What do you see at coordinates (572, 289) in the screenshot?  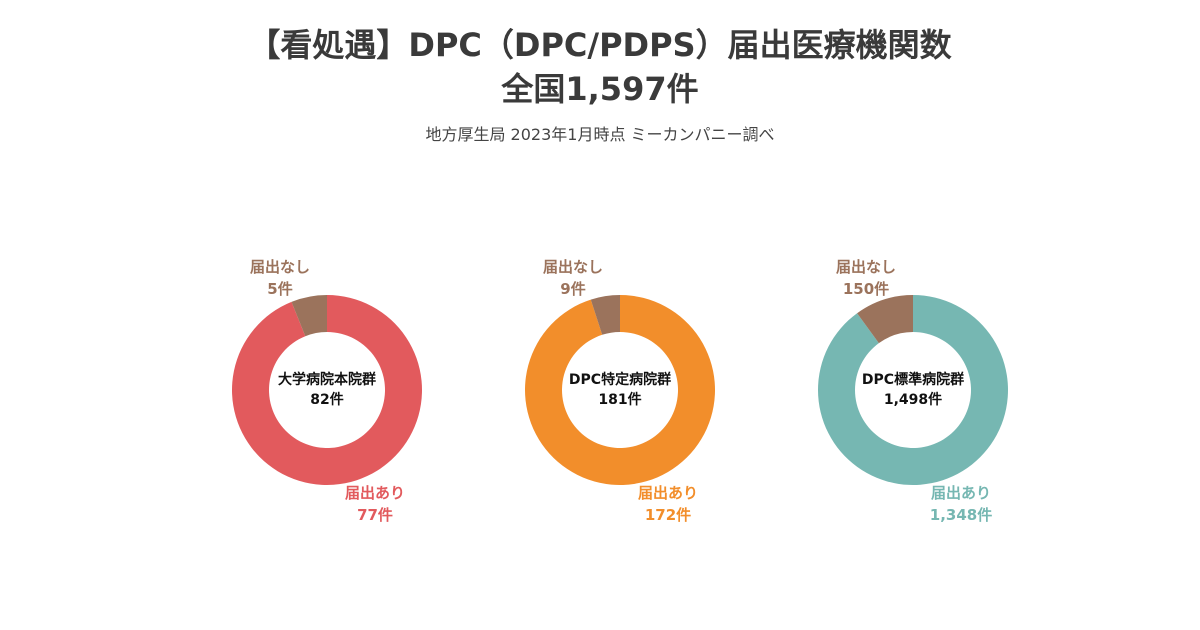 I see `no-filing-value: 9件` at bounding box center [572, 289].